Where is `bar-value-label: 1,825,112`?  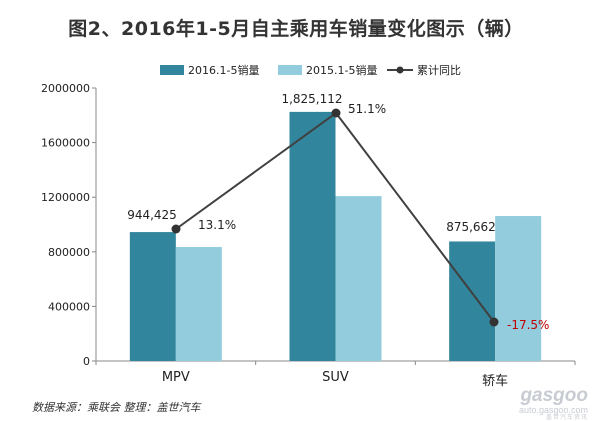 bar-value-label: 1,825,112 is located at coordinates (311, 99).